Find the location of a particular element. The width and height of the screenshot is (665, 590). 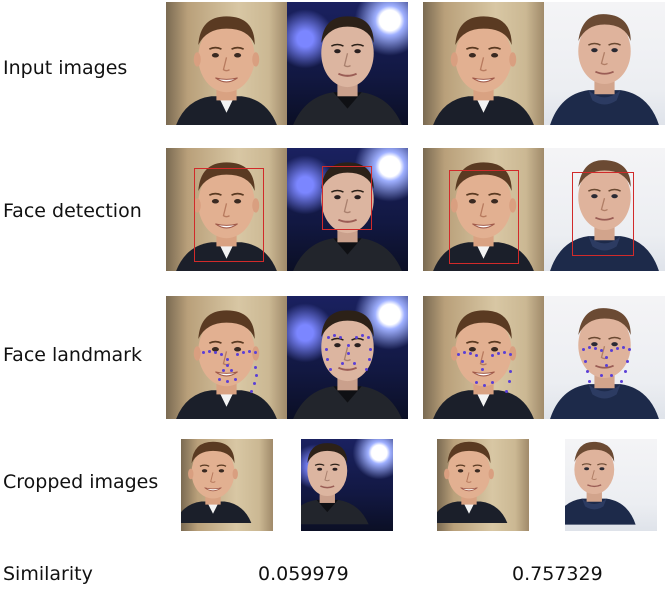

landmark-photo-musk is located at coordinates (347, 357).